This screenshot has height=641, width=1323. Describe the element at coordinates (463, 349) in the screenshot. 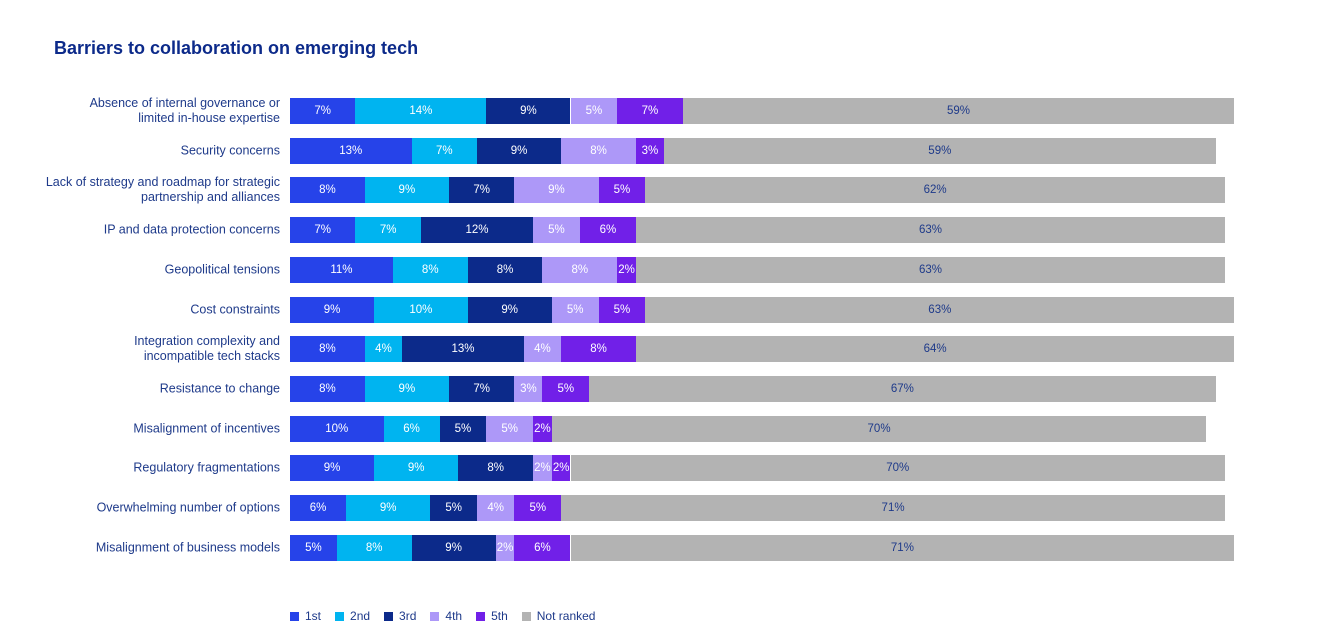

I see `data-label: 13%` at that location.